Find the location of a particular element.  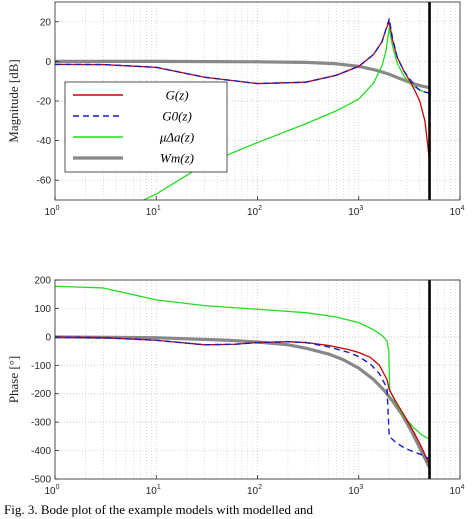

y-tick-label: -60 is located at coordinates (44, 181).